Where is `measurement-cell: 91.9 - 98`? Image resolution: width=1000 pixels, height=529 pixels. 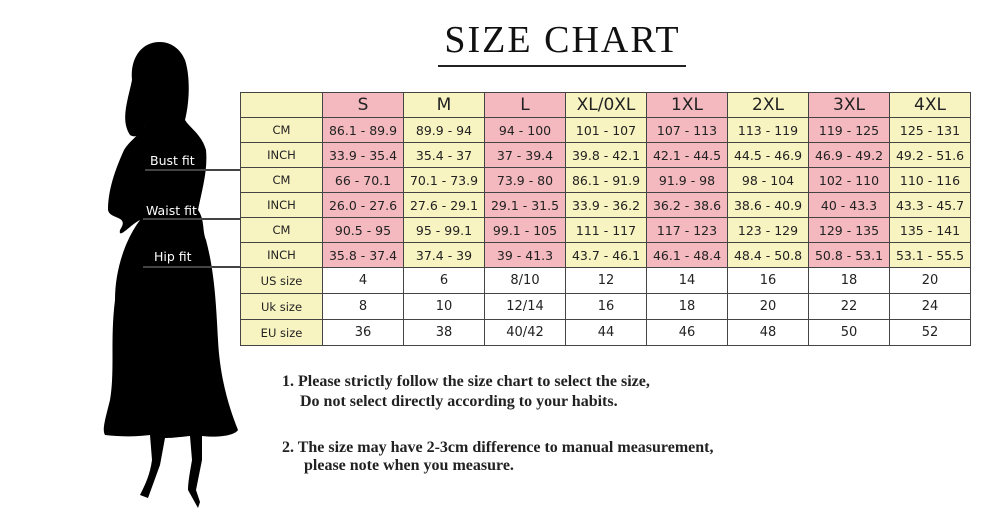 measurement-cell: 91.9 - 98 is located at coordinates (687, 180).